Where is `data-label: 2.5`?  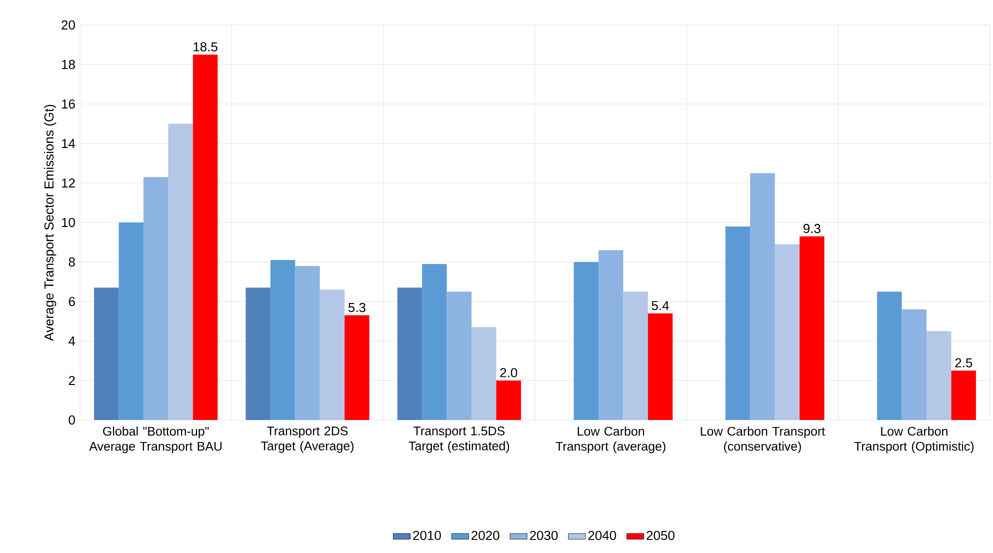
data-label: 2.5 is located at coordinates (963, 363).